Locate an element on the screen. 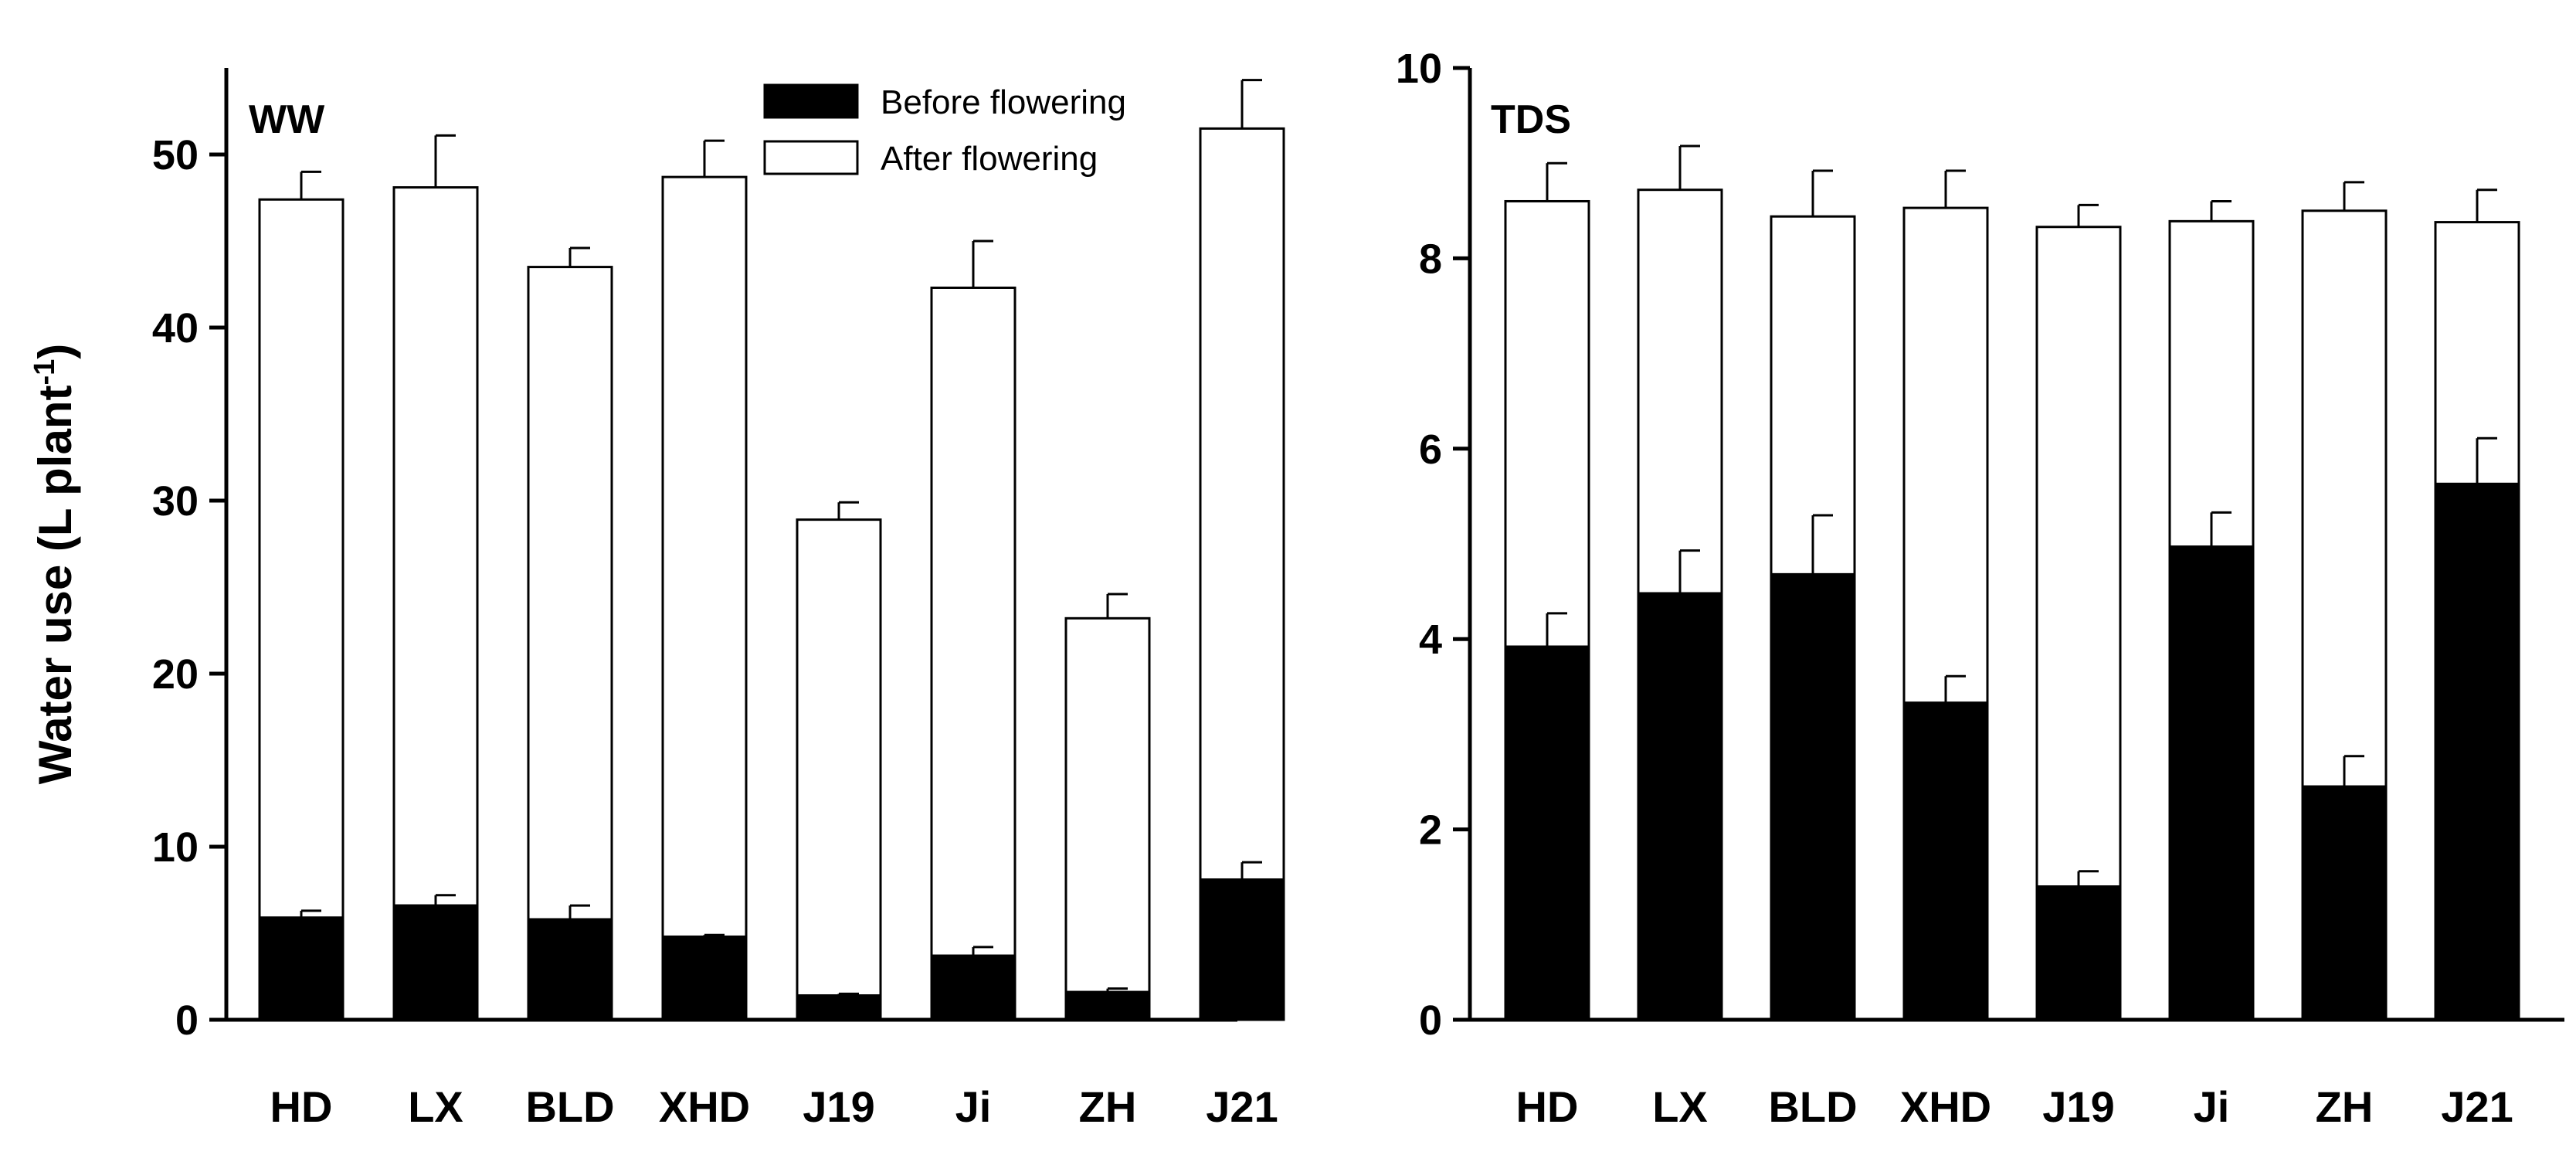 The image size is (2576, 1165). y-tick-label: 20 is located at coordinates (175, 675).